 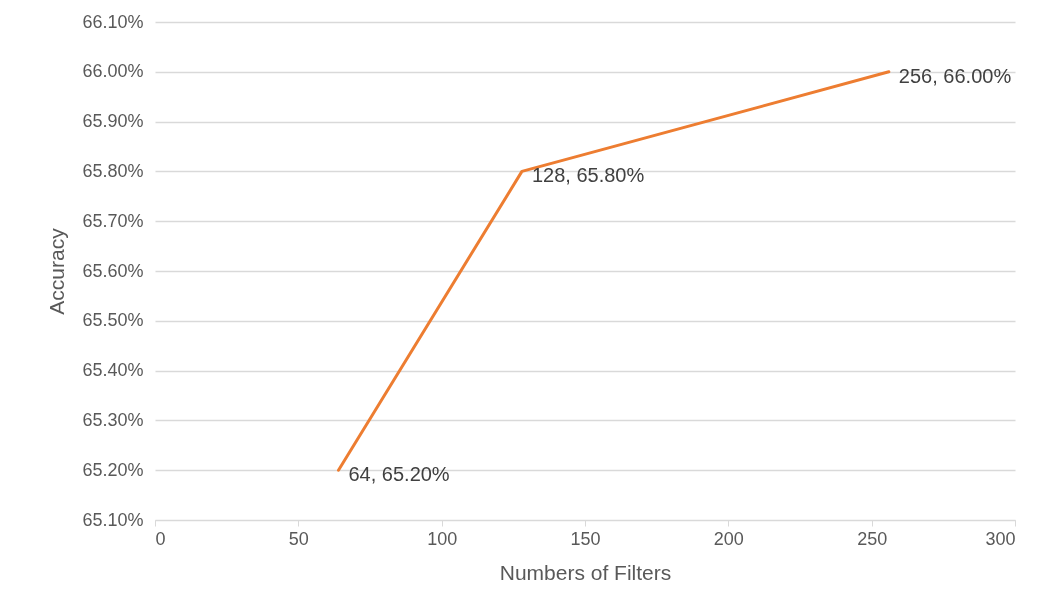 I want to click on y-axis-title: Accuracy, so click(x=57, y=271).